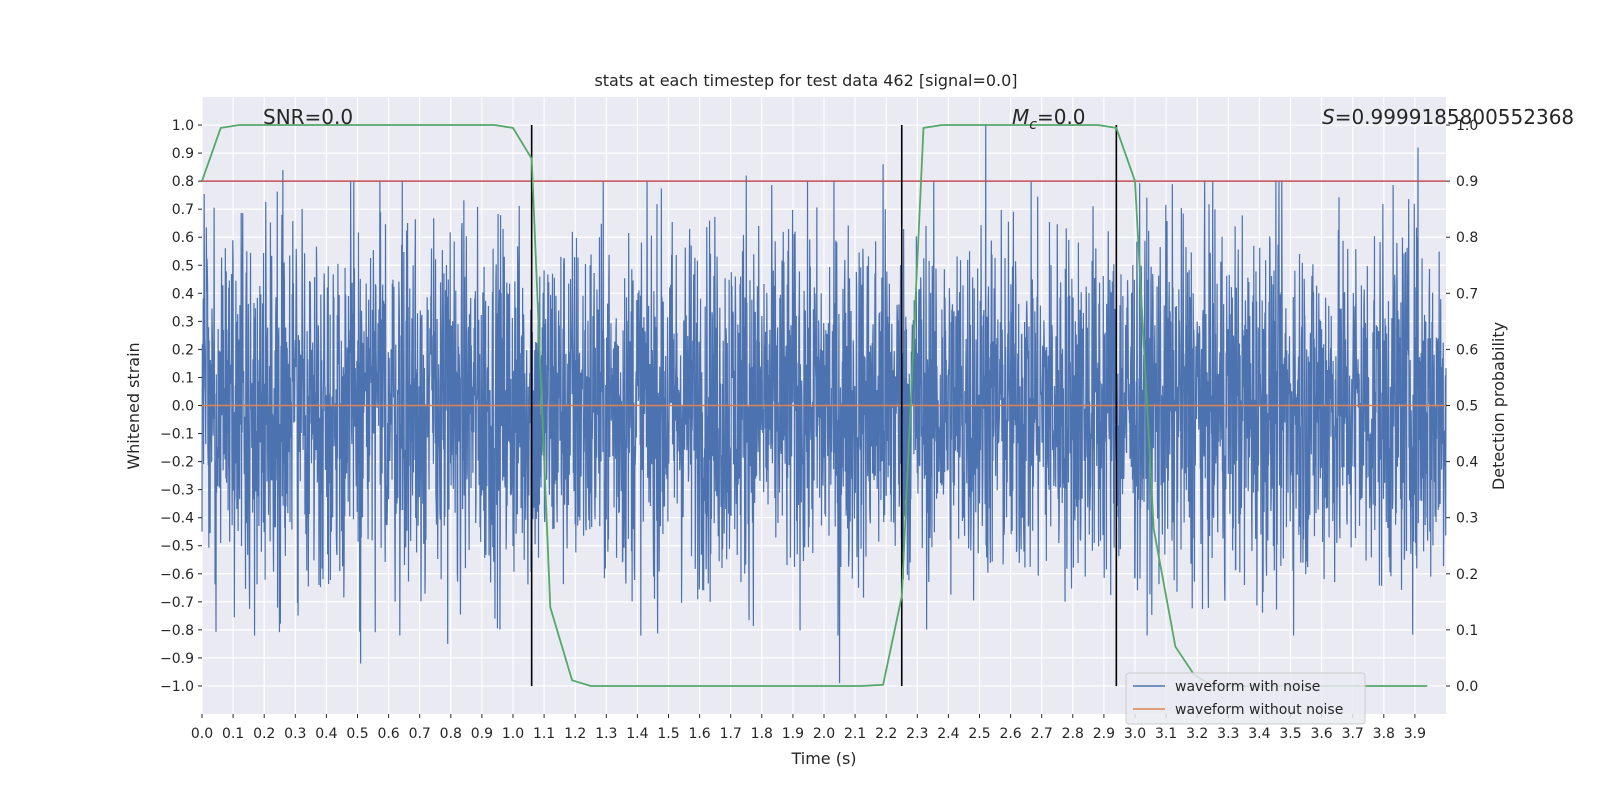 Image resolution: width=1600 pixels, height=800 pixels. What do you see at coordinates (133, 405) in the screenshot?
I see `y-axis-label: Whitened strain` at bounding box center [133, 405].